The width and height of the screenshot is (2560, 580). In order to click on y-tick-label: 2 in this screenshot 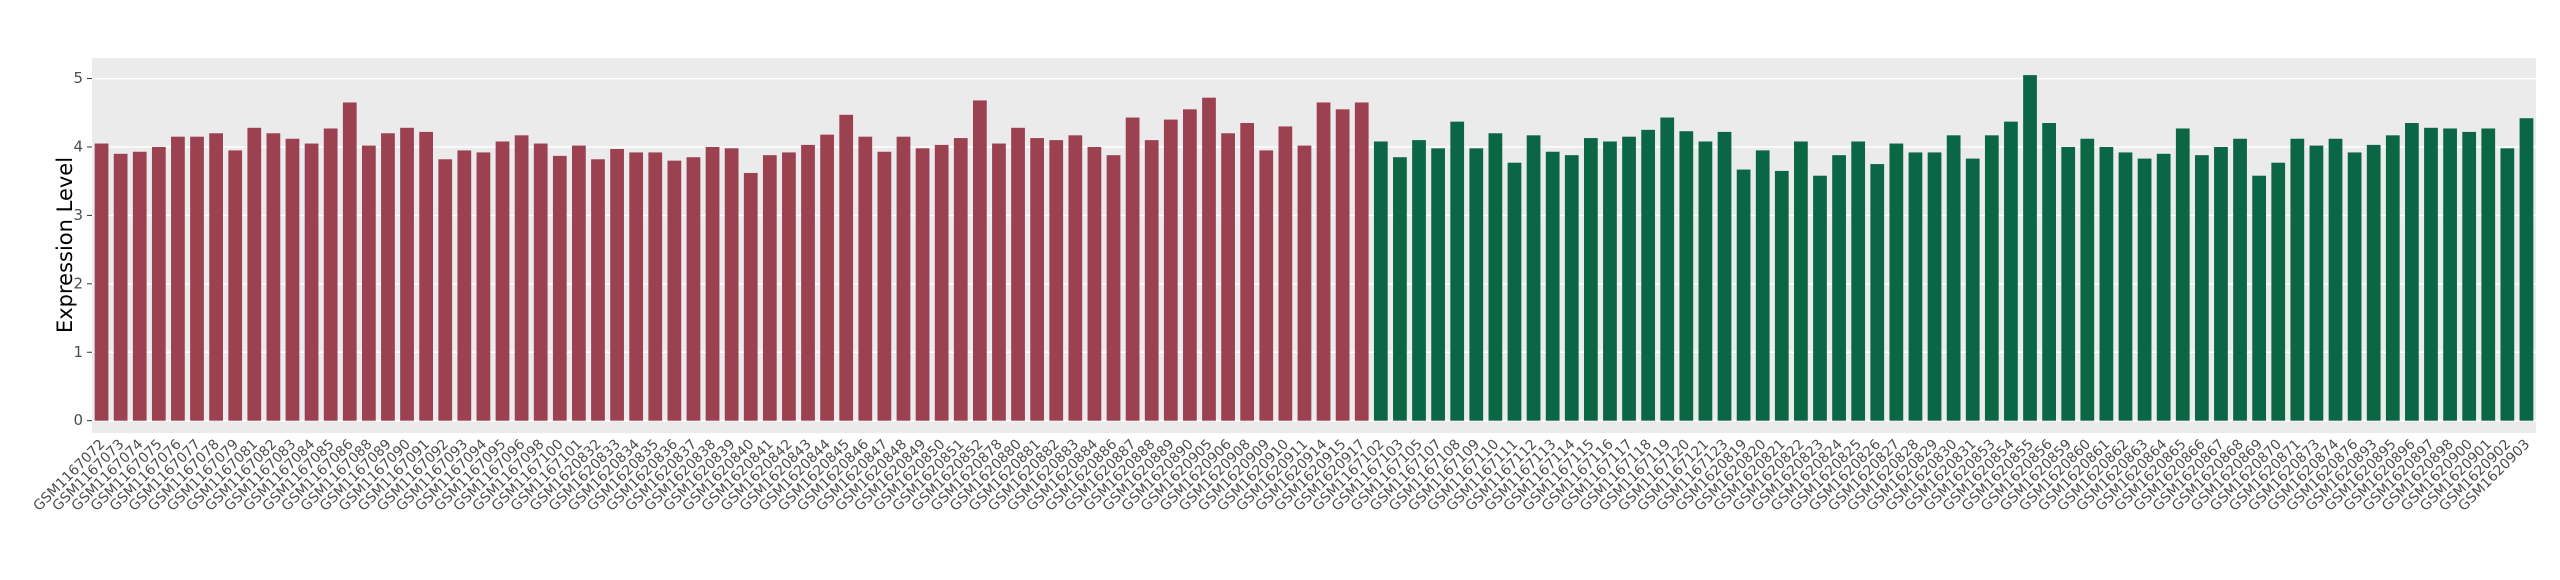, I will do `click(78, 283)`.